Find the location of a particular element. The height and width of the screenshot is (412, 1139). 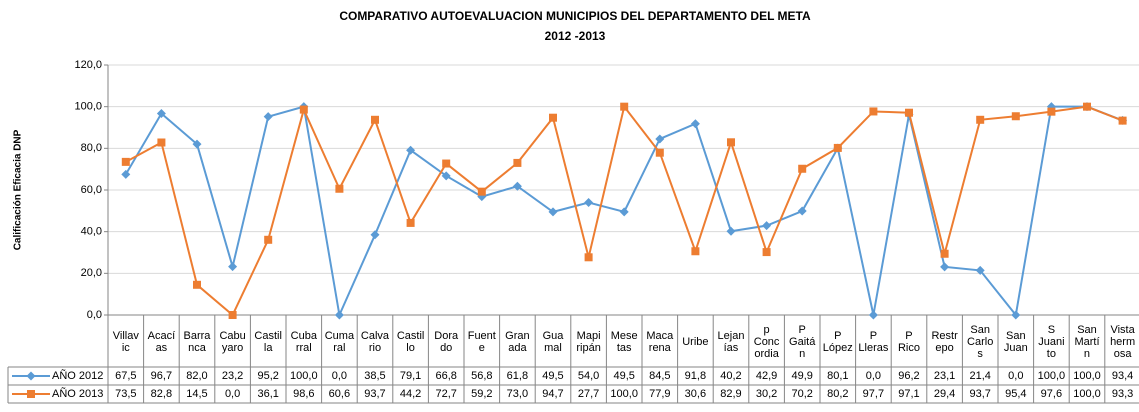

table-value: 23,1 is located at coordinates (944, 376).